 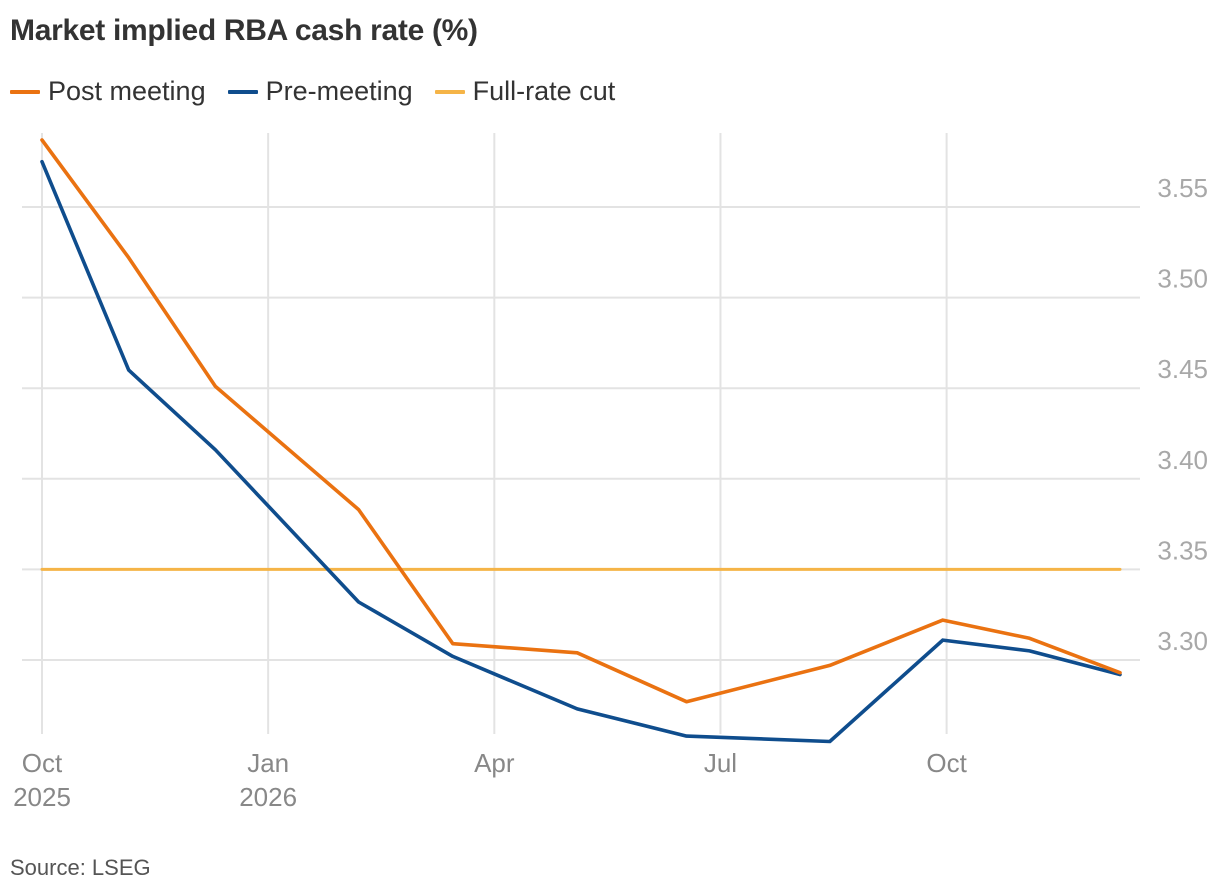 I want to click on source-note: Source: LSEG, so click(x=80, y=867).